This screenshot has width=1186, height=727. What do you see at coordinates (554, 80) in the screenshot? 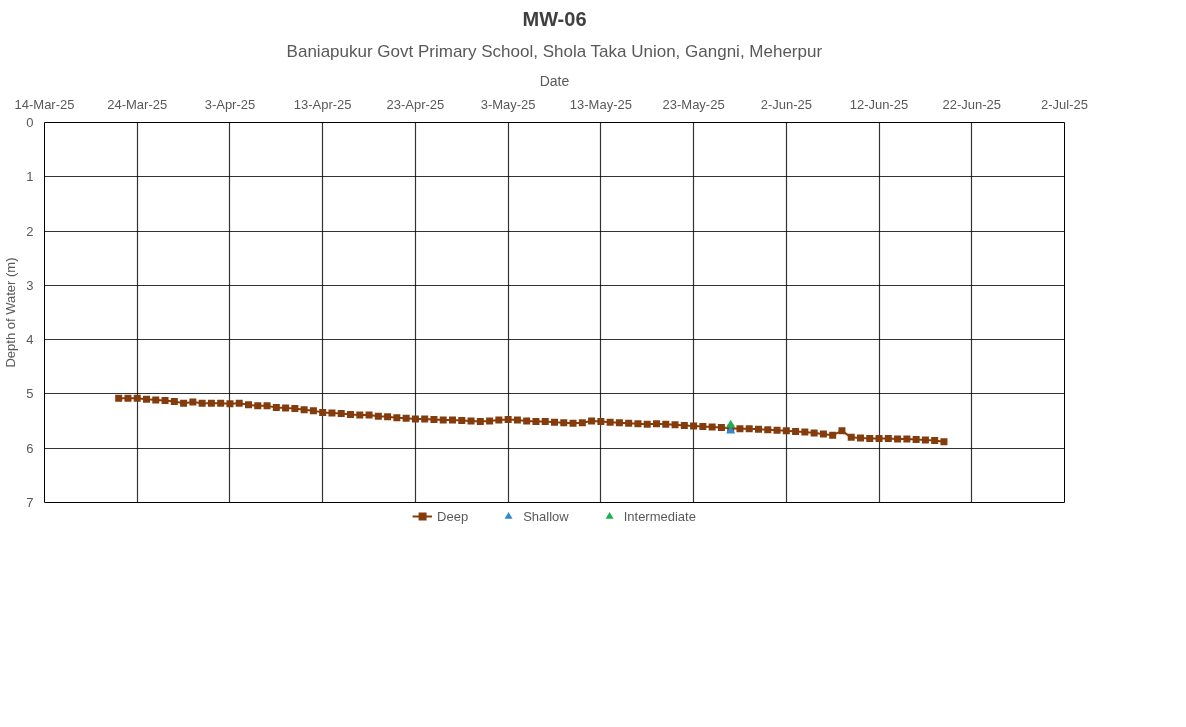
I see `x-axis-title: Date` at bounding box center [554, 80].